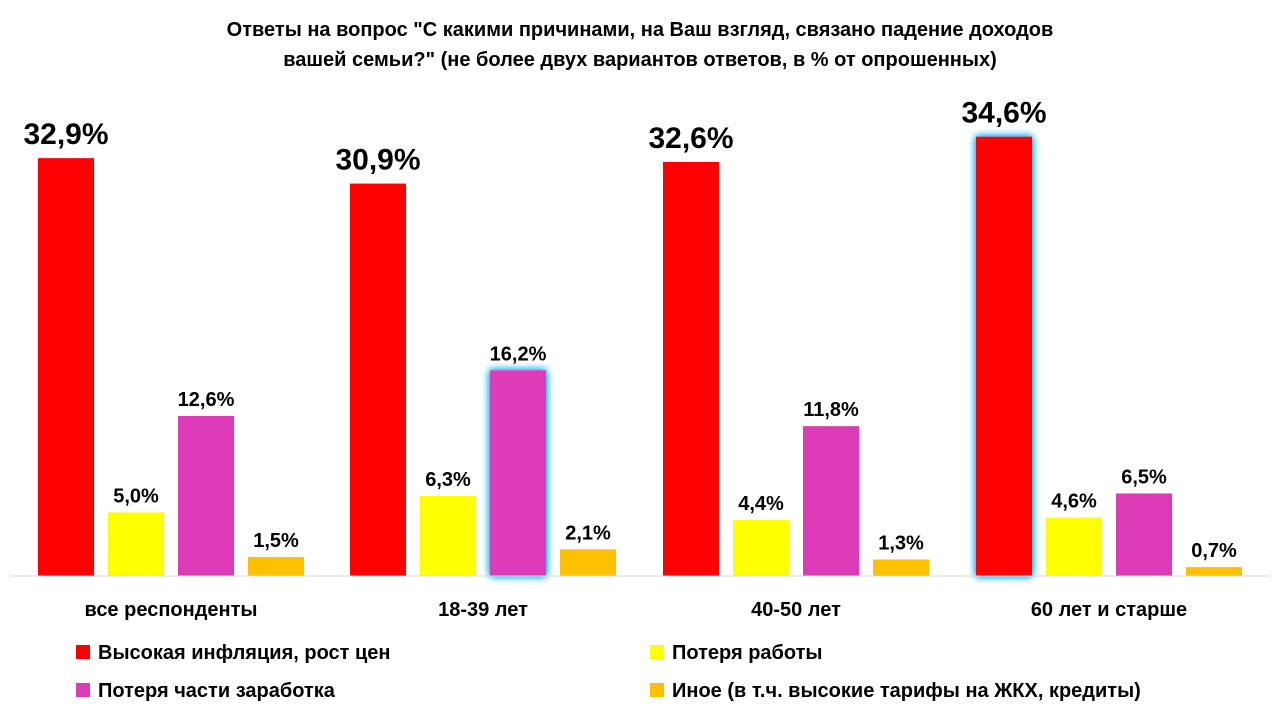 The width and height of the screenshot is (1280, 720). I want to click on data-label-2-3: 6,5%, so click(1144, 477).